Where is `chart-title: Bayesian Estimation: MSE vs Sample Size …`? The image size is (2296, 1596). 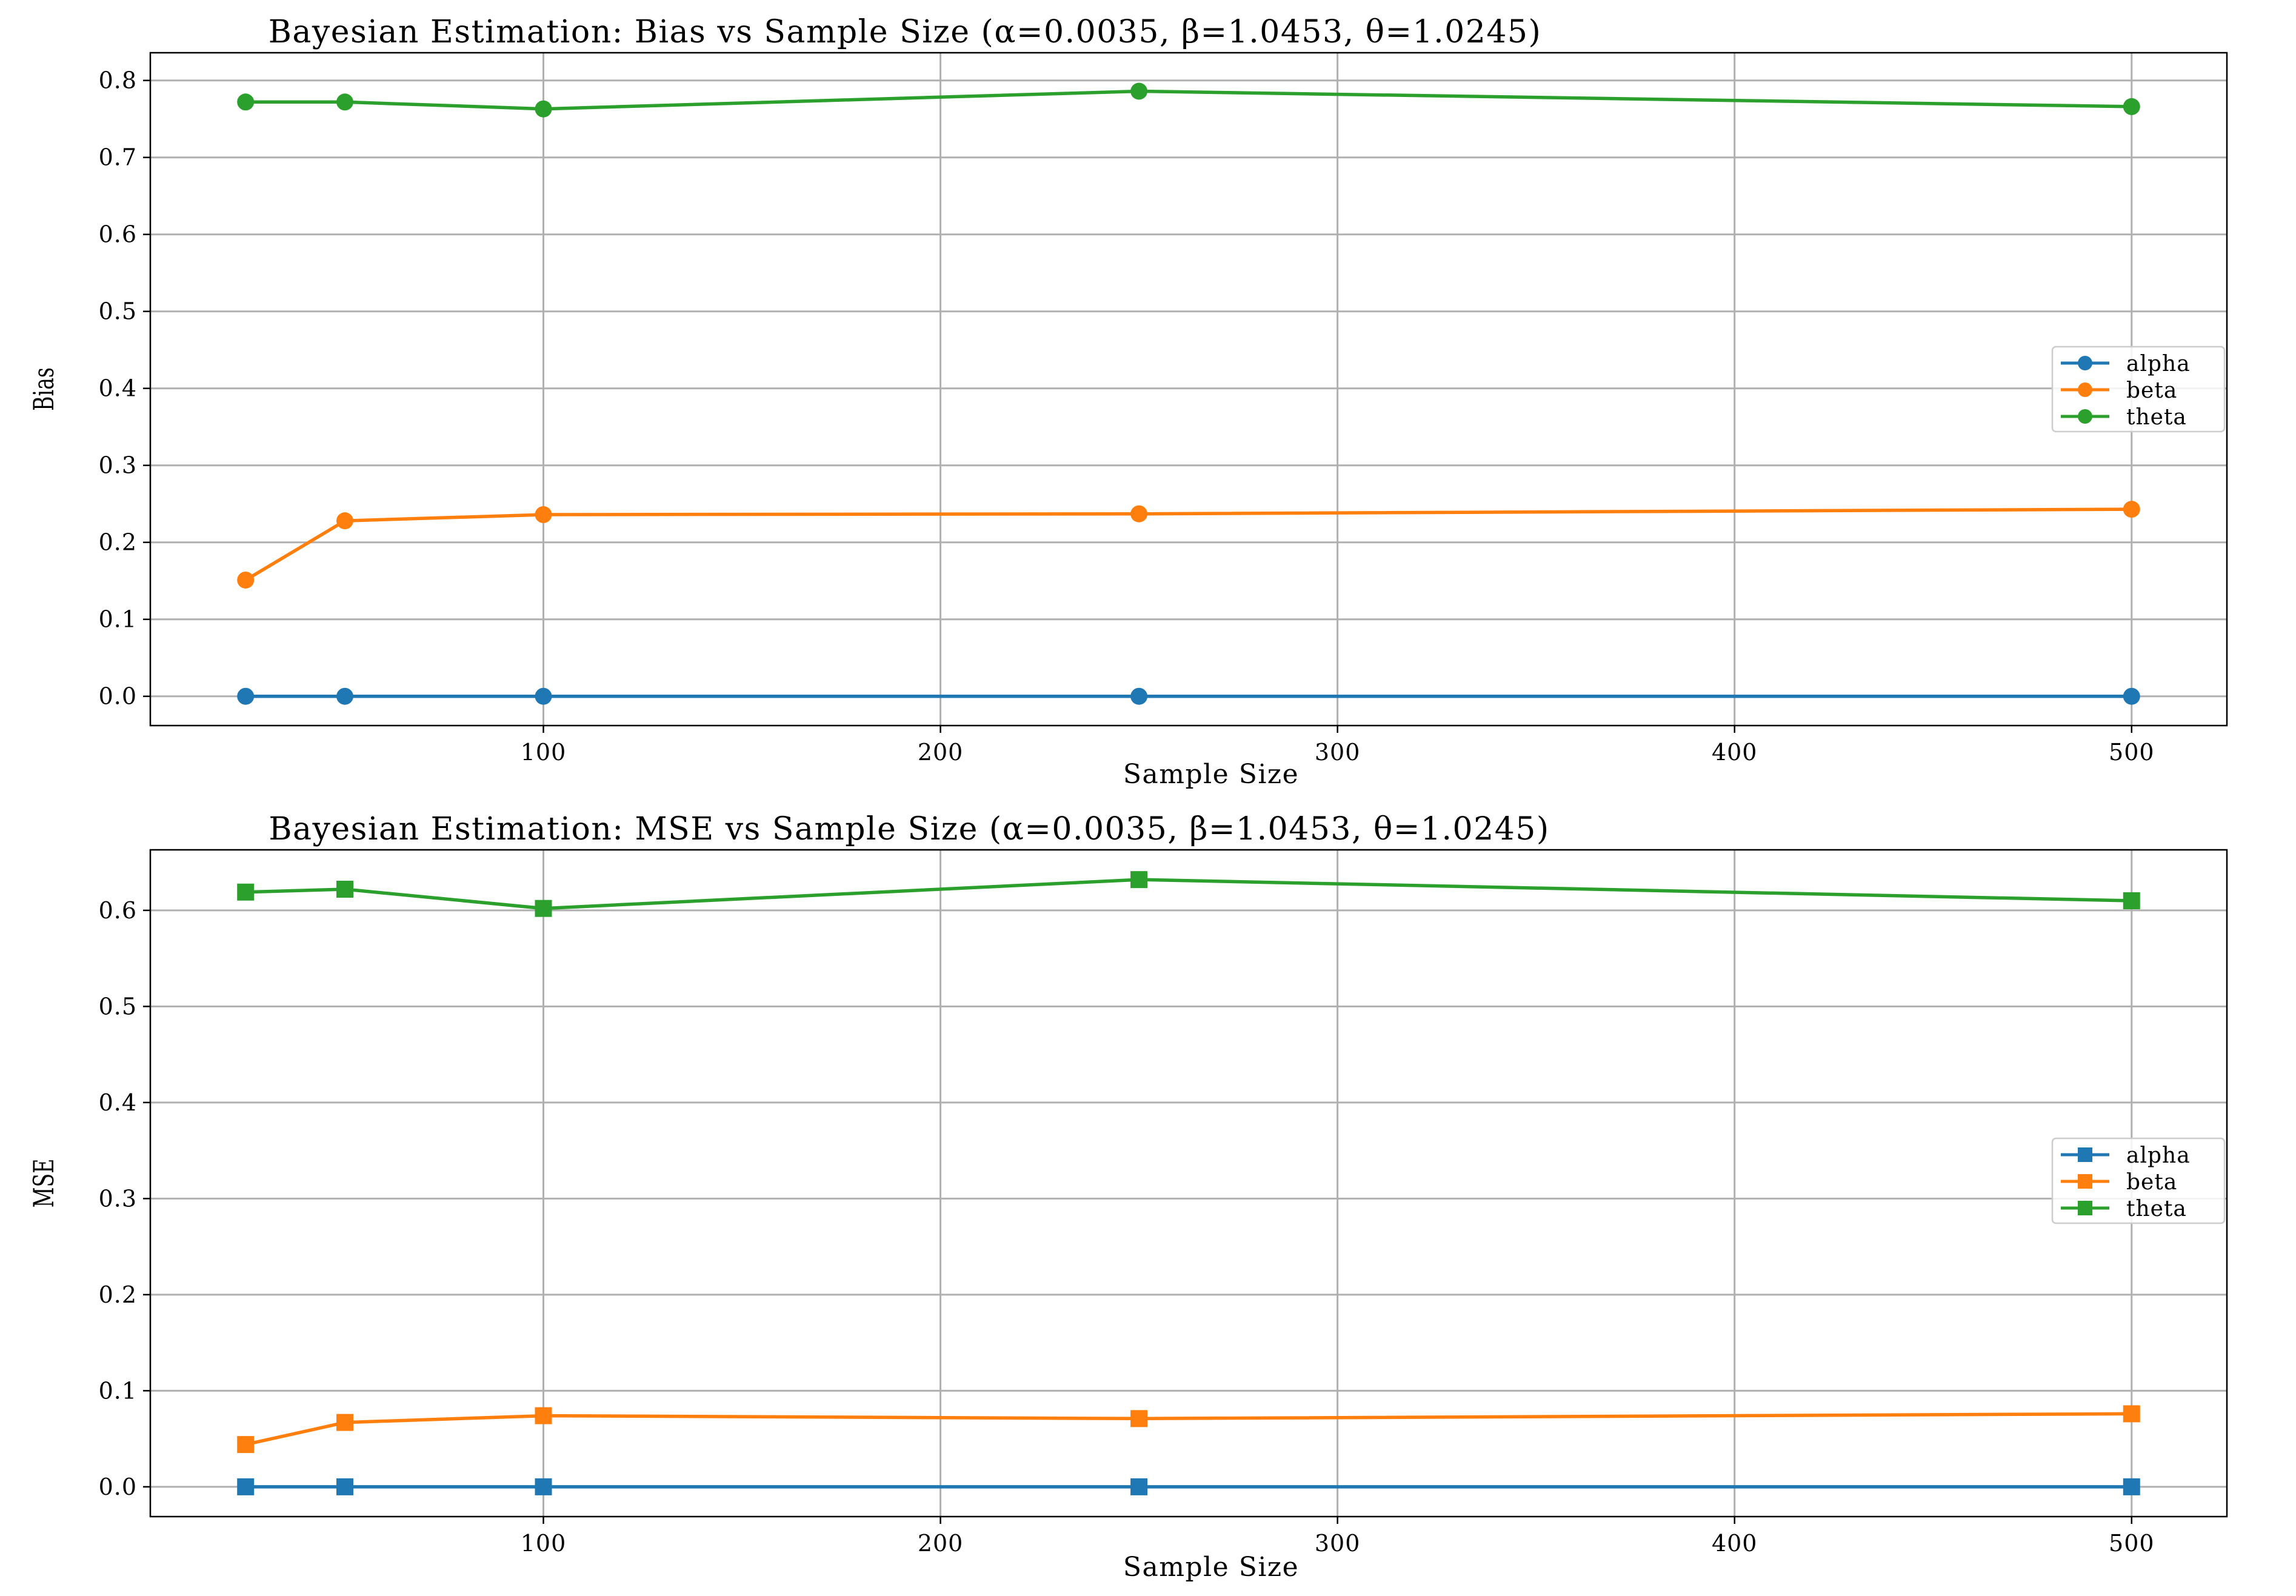
chart-title: Bayesian Estimation: MSE vs Sample Size … is located at coordinates (909, 829).